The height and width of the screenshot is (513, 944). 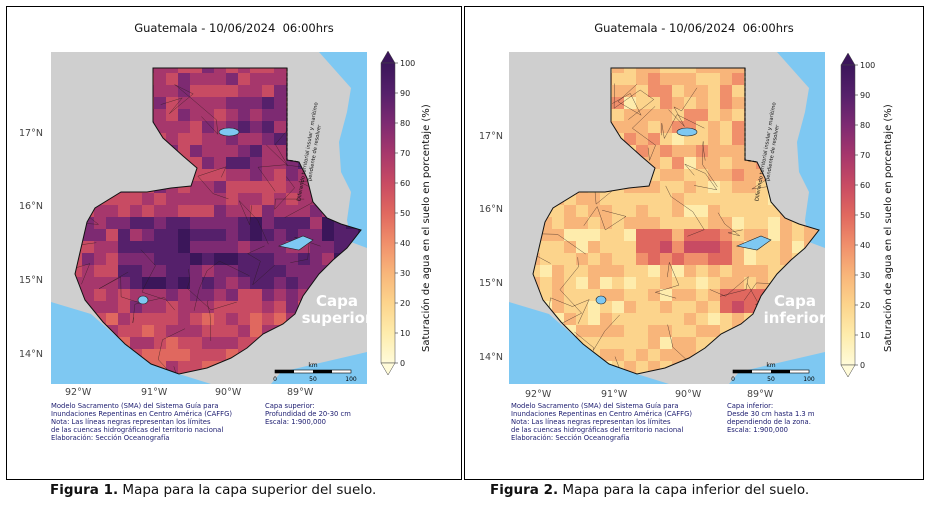 What do you see at coordinates (794, 309) in the screenshot?
I see `layer-label: Capa inferior` at bounding box center [794, 309].